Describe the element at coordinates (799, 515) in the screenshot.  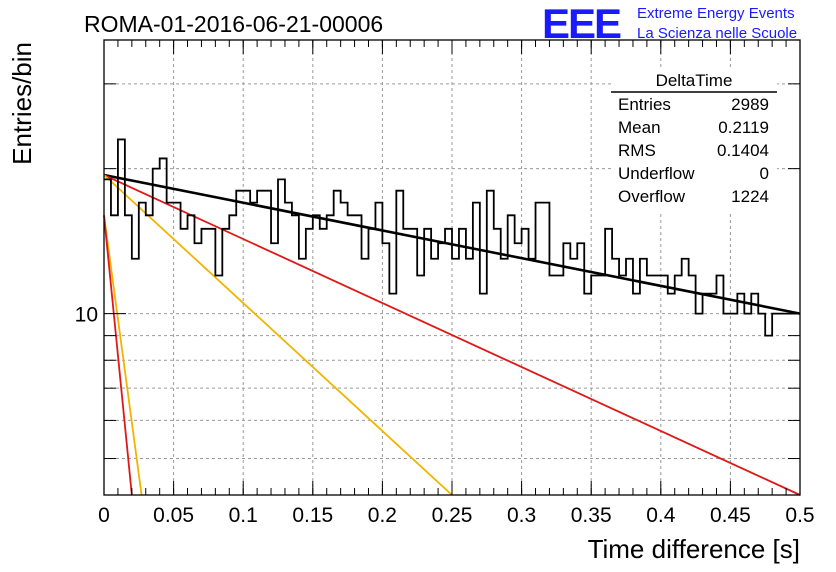
I see `x-tick-label: 0.5` at that location.